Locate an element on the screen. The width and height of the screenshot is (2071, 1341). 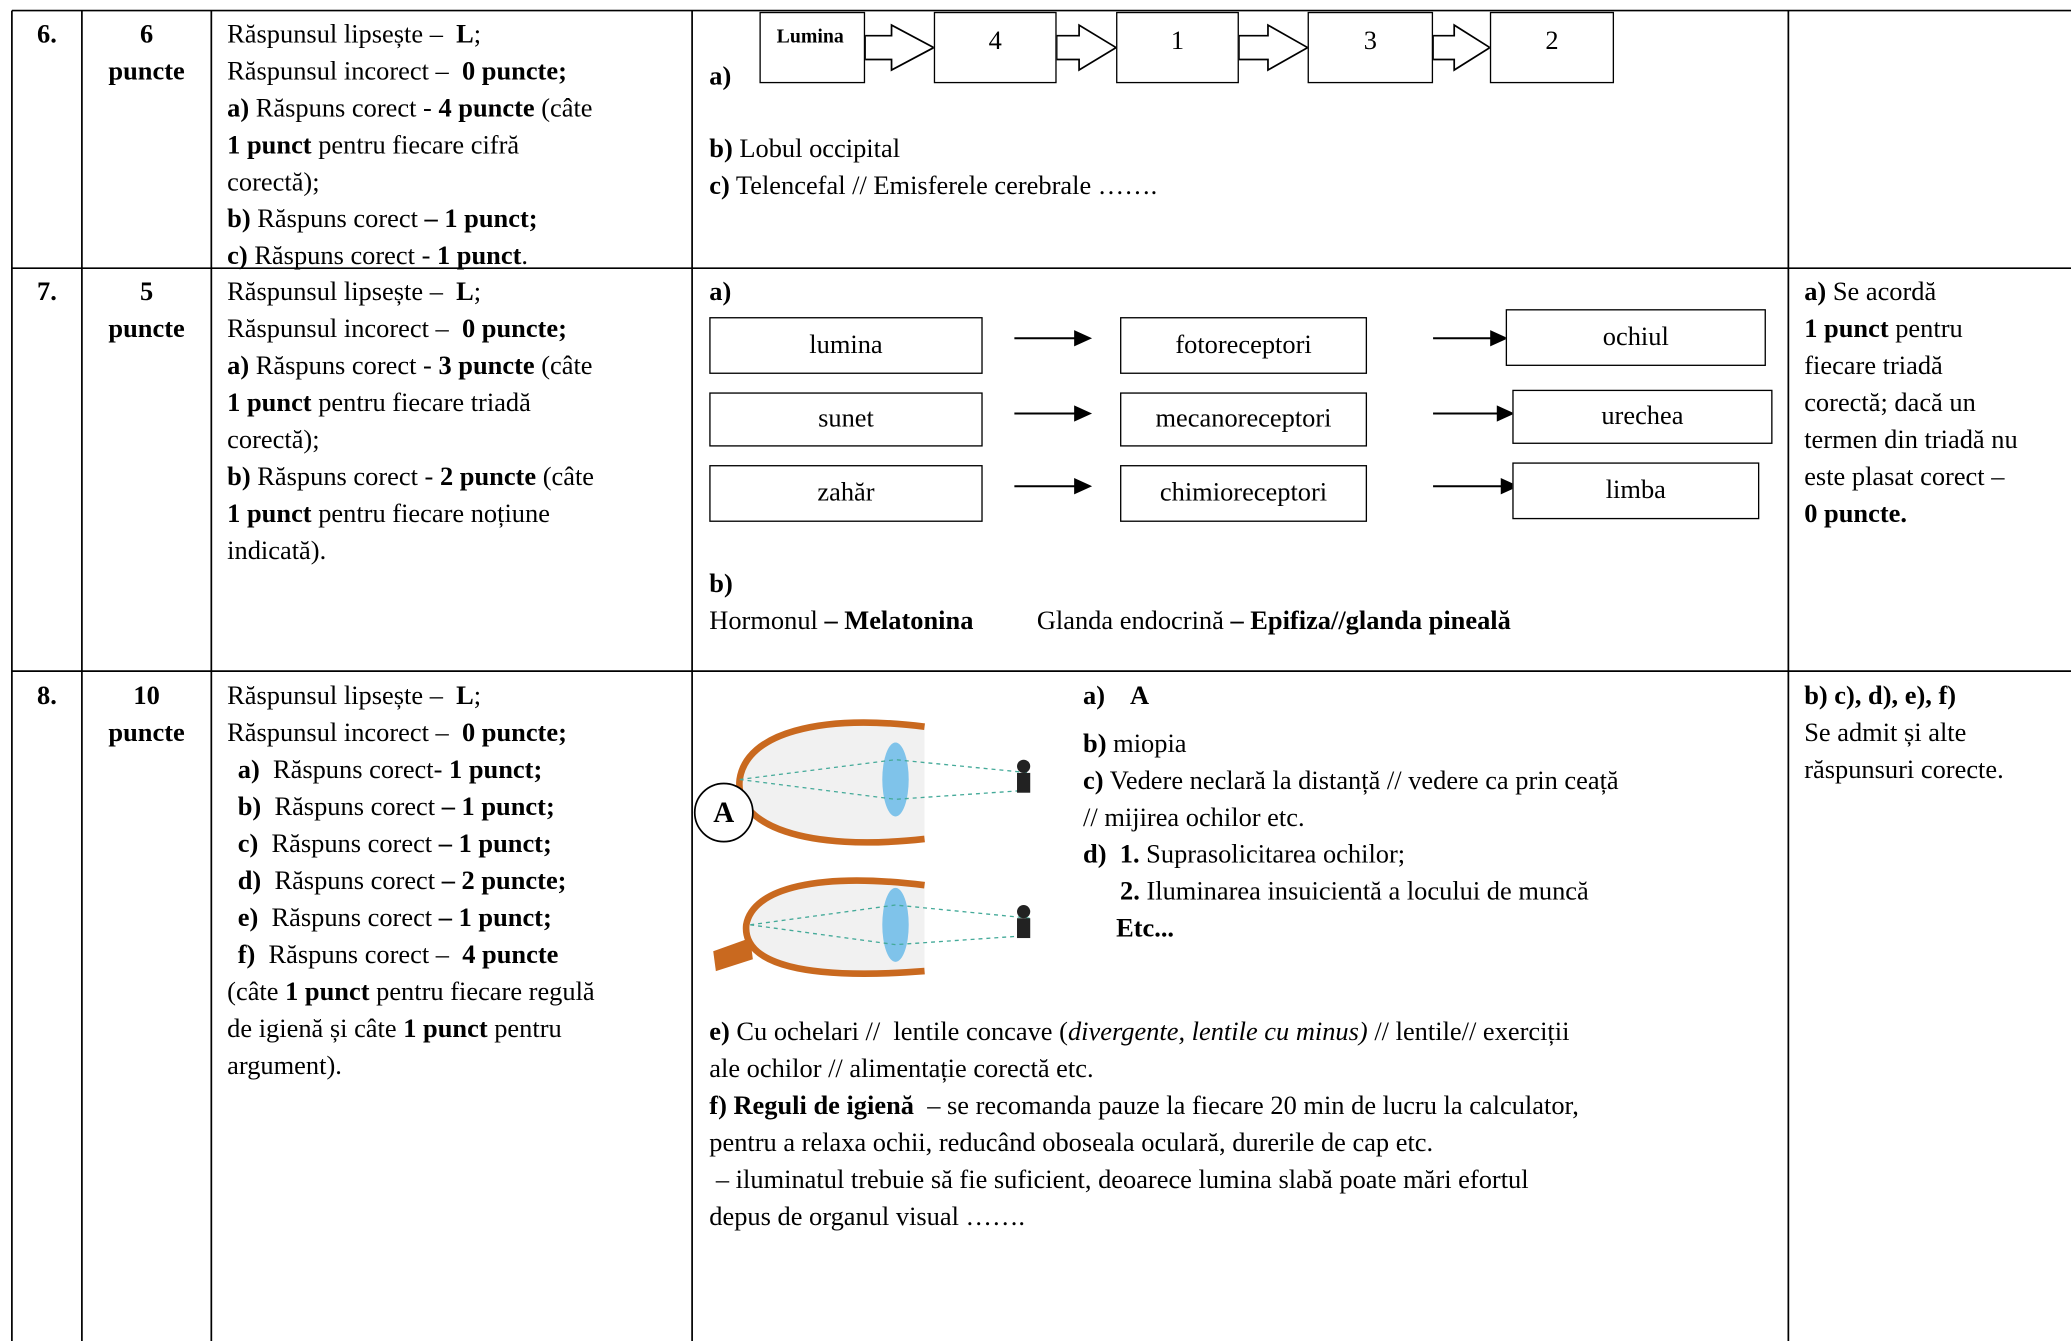
text-line: corectă; dacă un is located at coordinates (1910, 402).